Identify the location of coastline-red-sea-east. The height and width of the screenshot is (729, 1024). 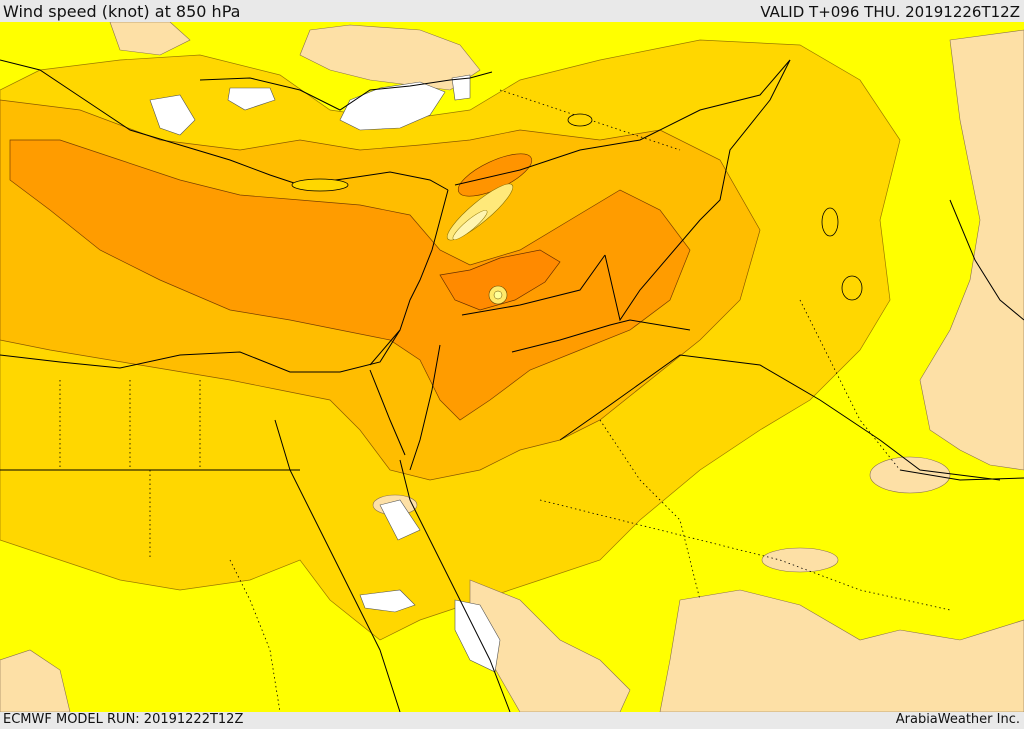
(455, 585).